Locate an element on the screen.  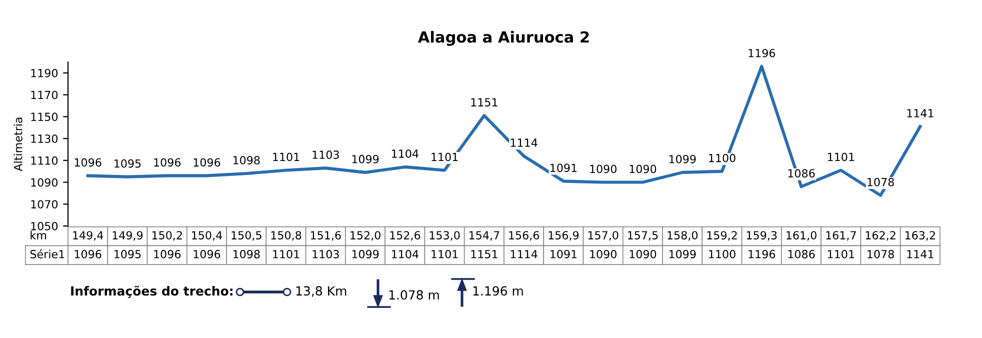
x-tick-label: 158,0 is located at coordinates (683, 236).